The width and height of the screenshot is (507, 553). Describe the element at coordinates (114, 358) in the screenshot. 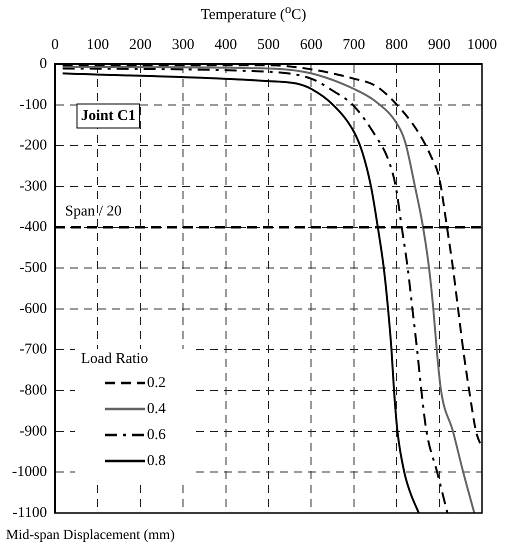

I see `legend-title: Load Ratio` at that location.